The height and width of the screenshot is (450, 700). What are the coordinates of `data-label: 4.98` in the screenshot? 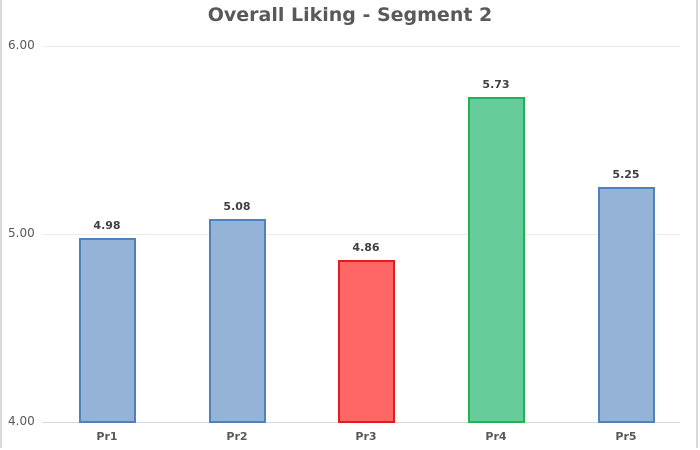 It's located at (107, 225).